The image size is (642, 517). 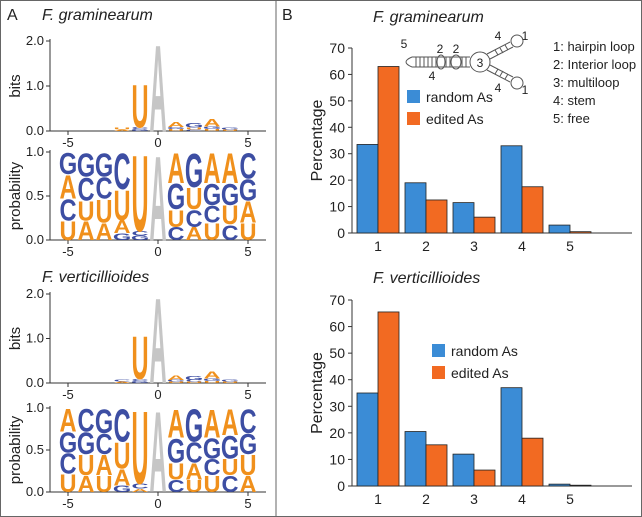 I want to click on chart-title: F. graminearum, so click(x=428, y=17).